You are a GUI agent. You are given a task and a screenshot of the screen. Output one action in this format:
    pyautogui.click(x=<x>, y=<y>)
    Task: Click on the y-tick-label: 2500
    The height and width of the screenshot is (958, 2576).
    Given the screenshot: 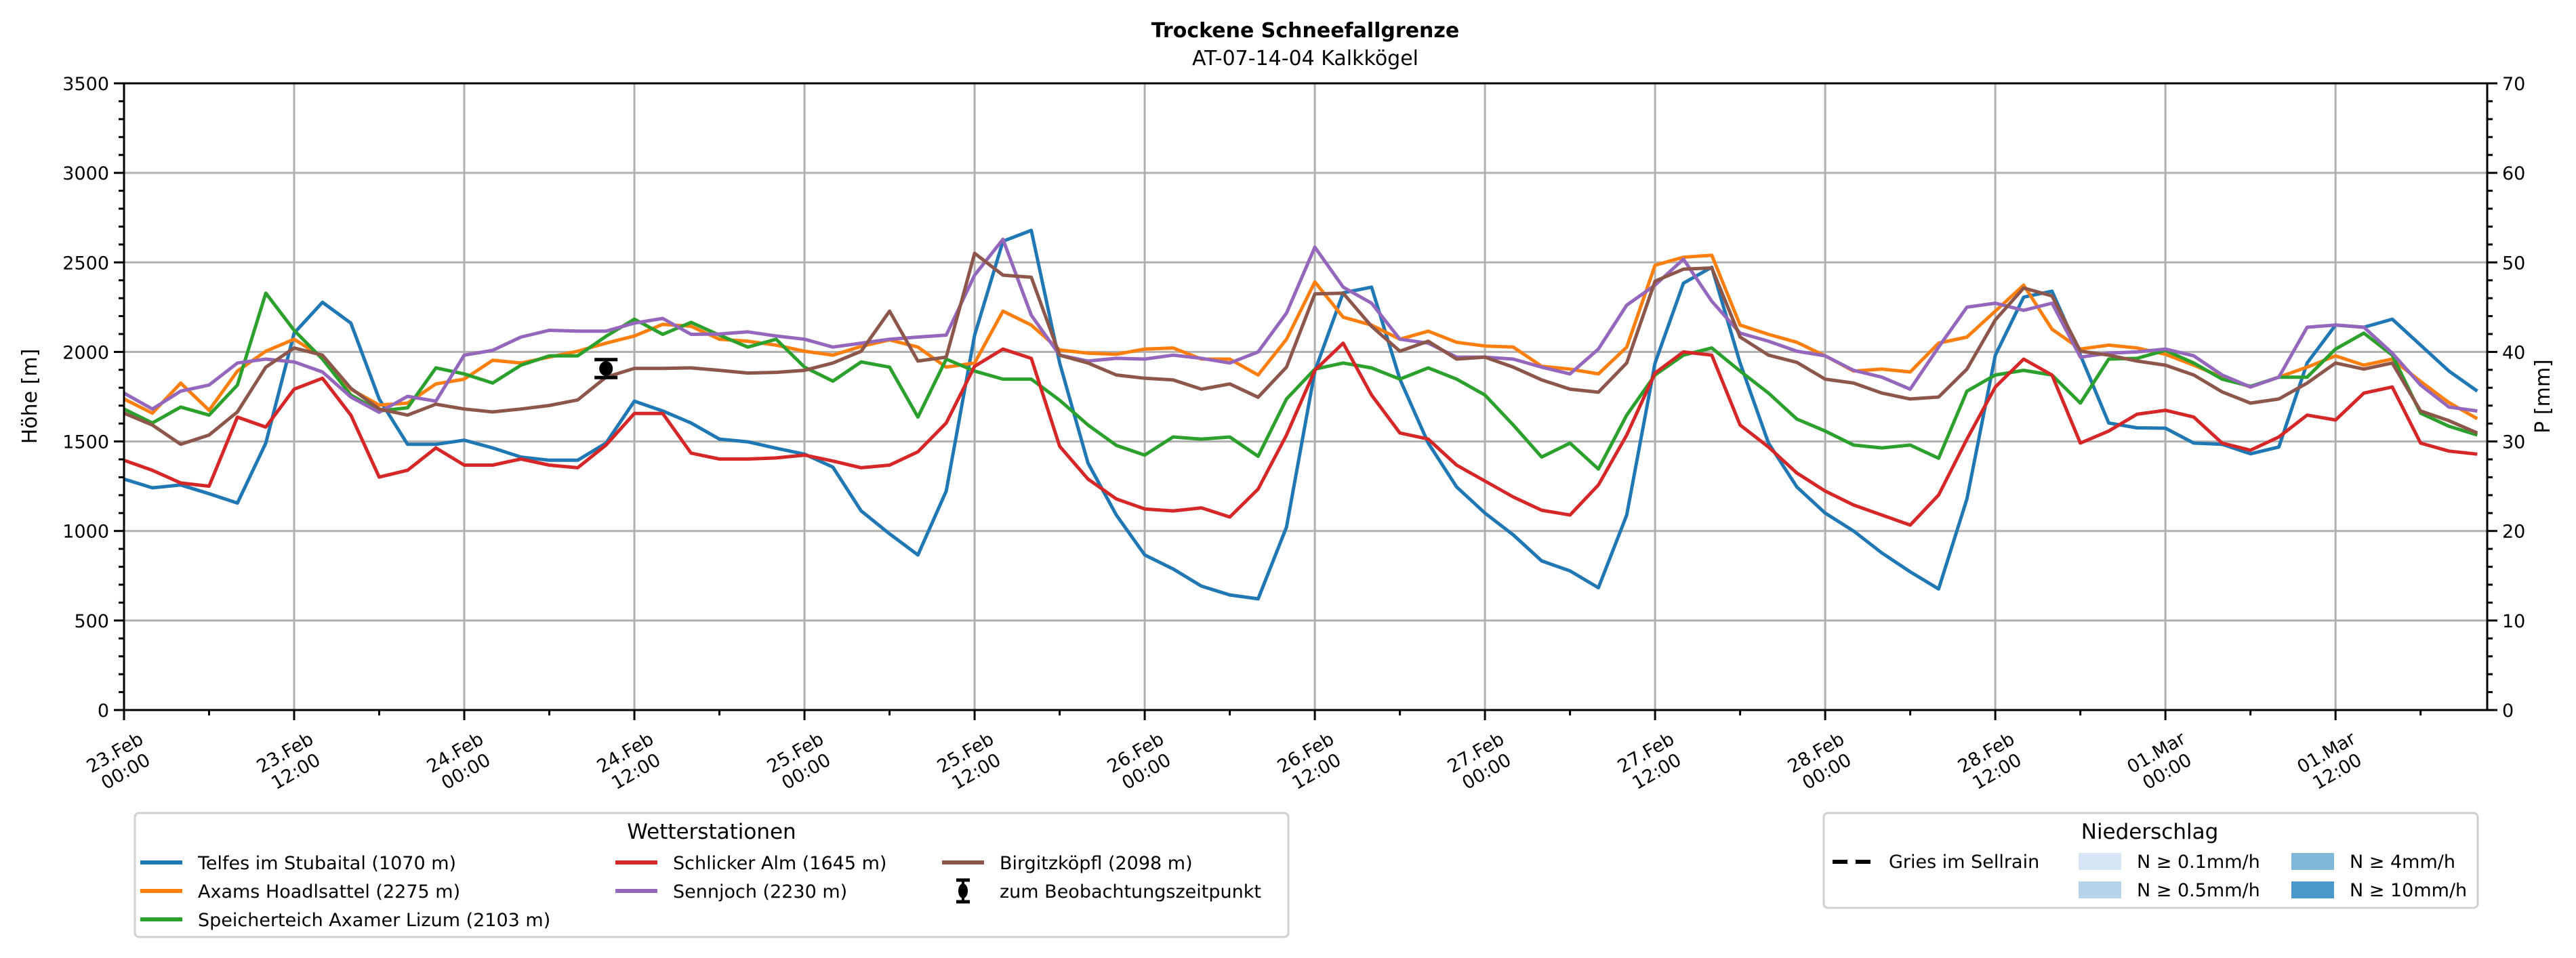 What is the action you would take?
    pyautogui.click(x=86, y=263)
    